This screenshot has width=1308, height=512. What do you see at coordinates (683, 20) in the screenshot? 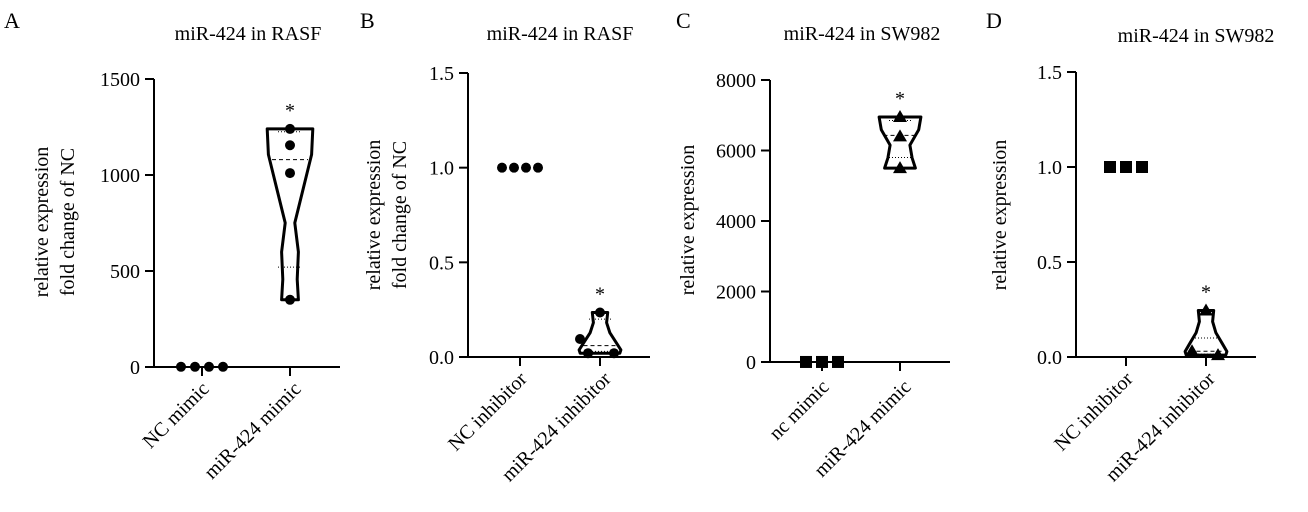
I see `panel-letter: C` at bounding box center [683, 20].